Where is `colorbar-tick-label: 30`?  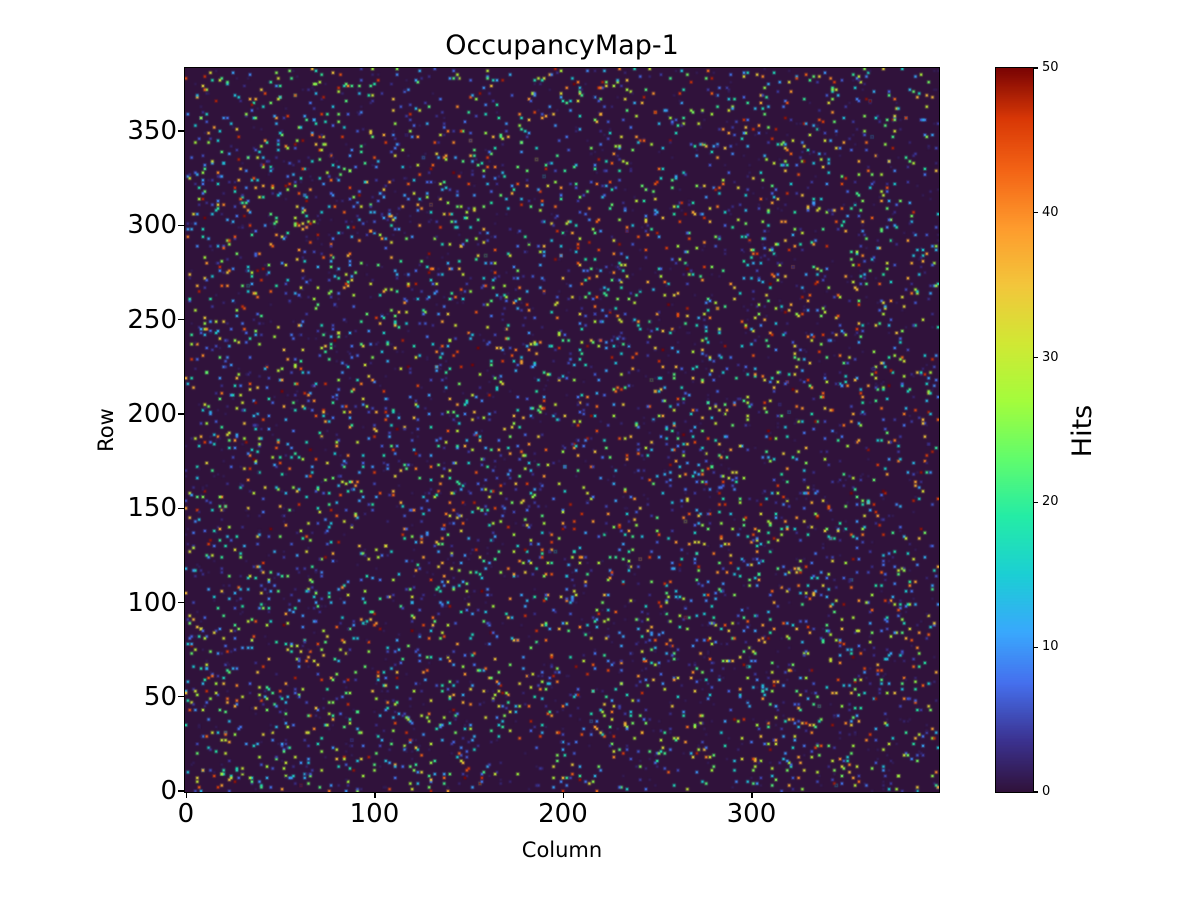
colorbar-tick-label: 30 is located at coordinates (1050, 357).